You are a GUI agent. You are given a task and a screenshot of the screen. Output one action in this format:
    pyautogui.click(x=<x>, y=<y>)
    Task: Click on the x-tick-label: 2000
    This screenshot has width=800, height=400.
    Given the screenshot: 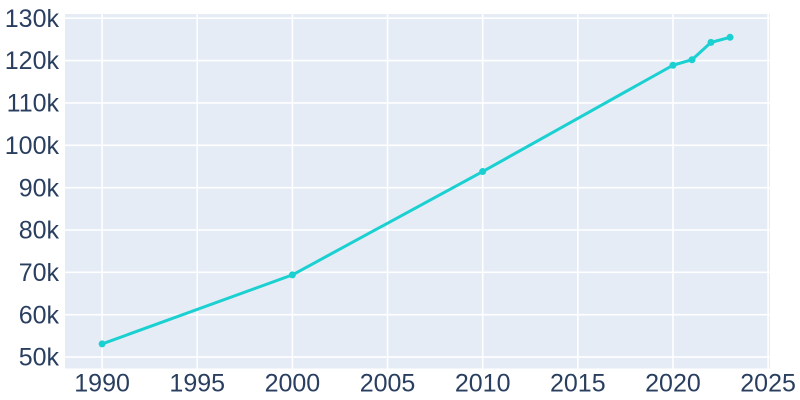 What is the action you would take?
    pyautogui.click(x=293, y=384)
    